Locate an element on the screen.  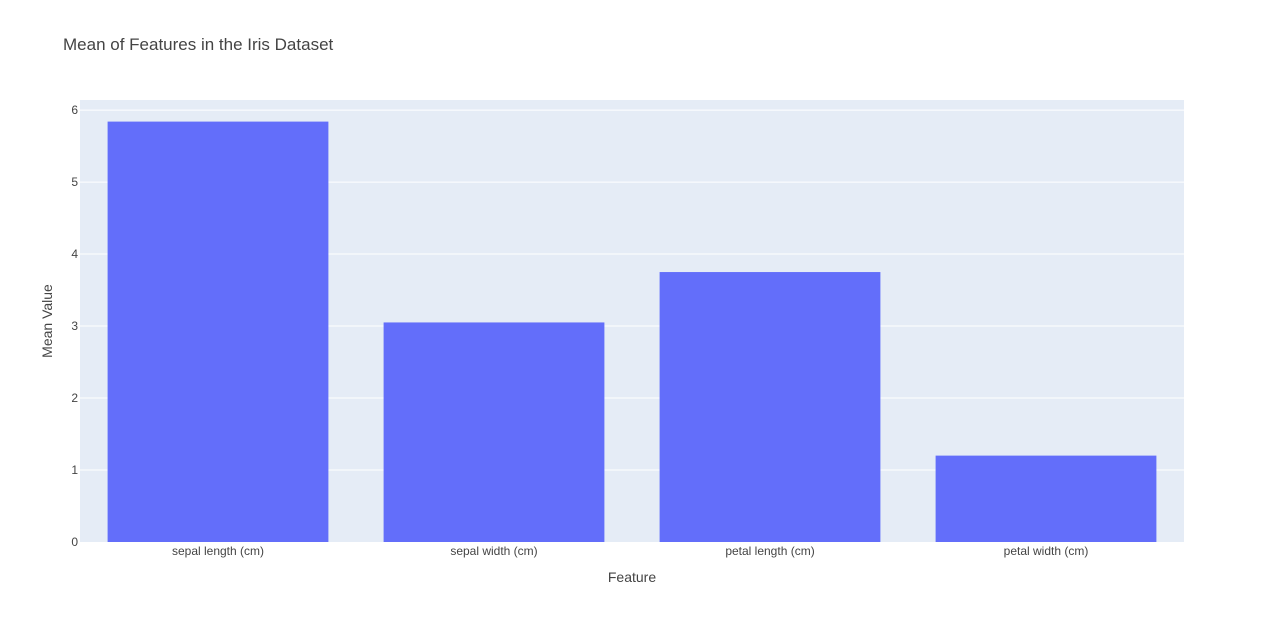
y-tick-label: 6 is located at coordinates (74, 110).